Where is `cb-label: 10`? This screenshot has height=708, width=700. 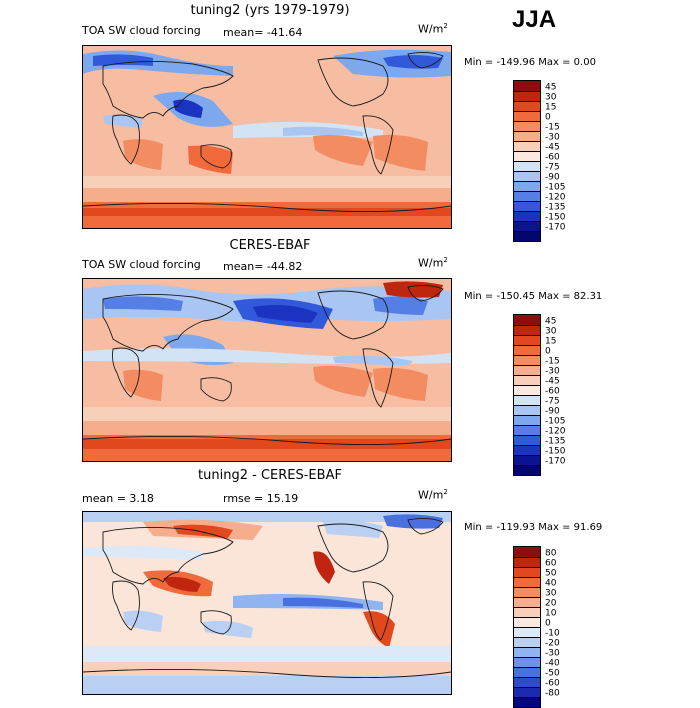
cb-label: 10 is located at coordinates (551, 613).